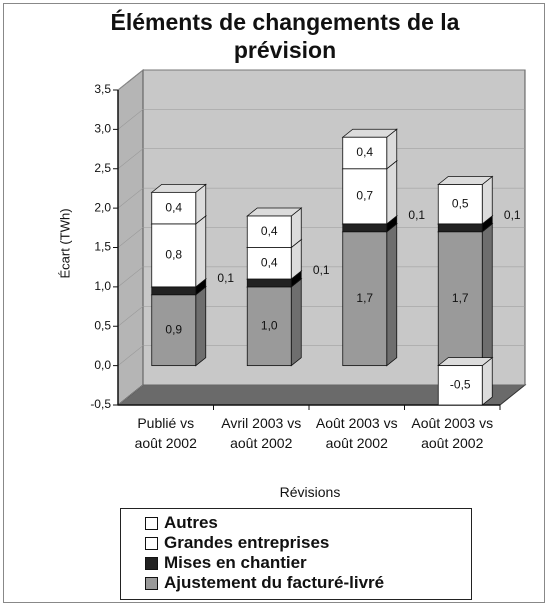  I want to click on value-label: 0,7, so click(364, 195).